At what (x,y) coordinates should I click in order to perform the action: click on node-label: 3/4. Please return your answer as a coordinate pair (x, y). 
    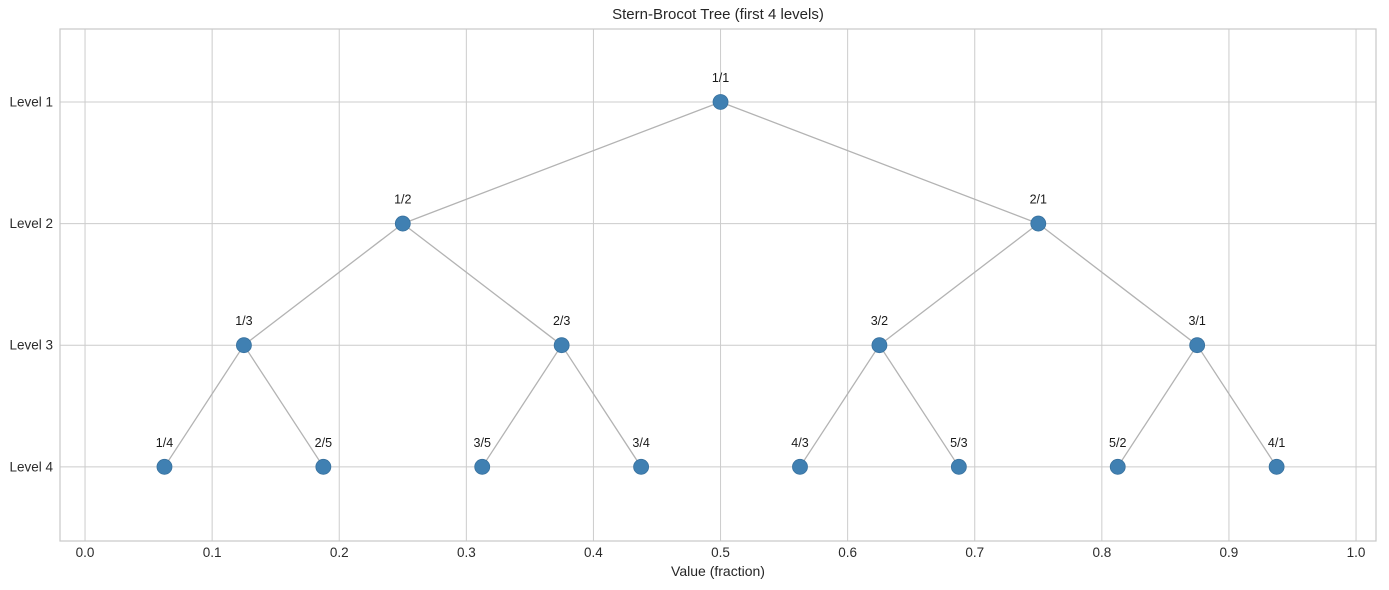
    Looking at the image, I should click on (640, 443).